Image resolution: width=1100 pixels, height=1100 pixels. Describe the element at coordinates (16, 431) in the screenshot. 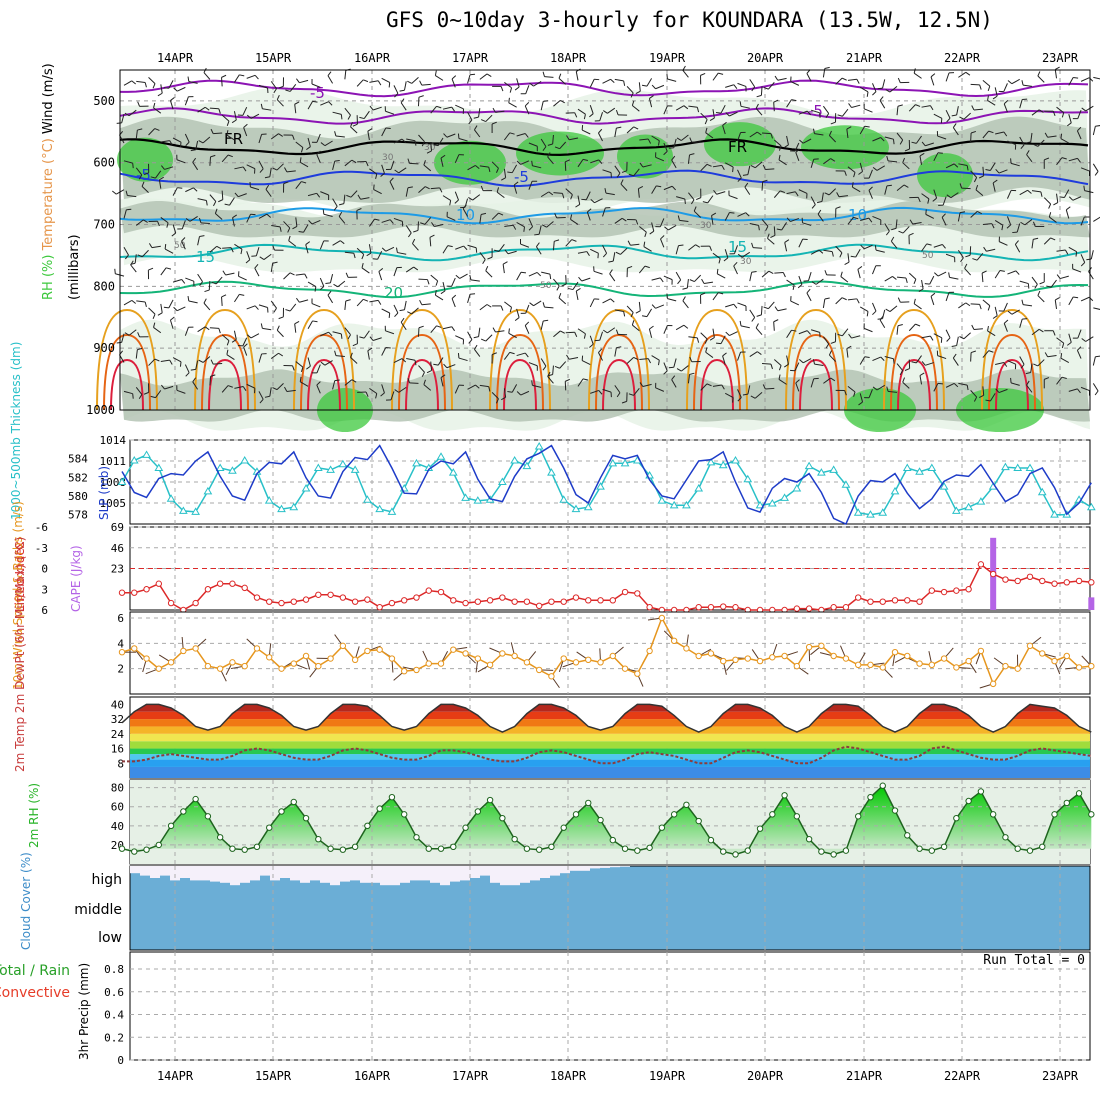

I see `ylabel-thickness: 1000~500mb Thickness (dm)` at that location.